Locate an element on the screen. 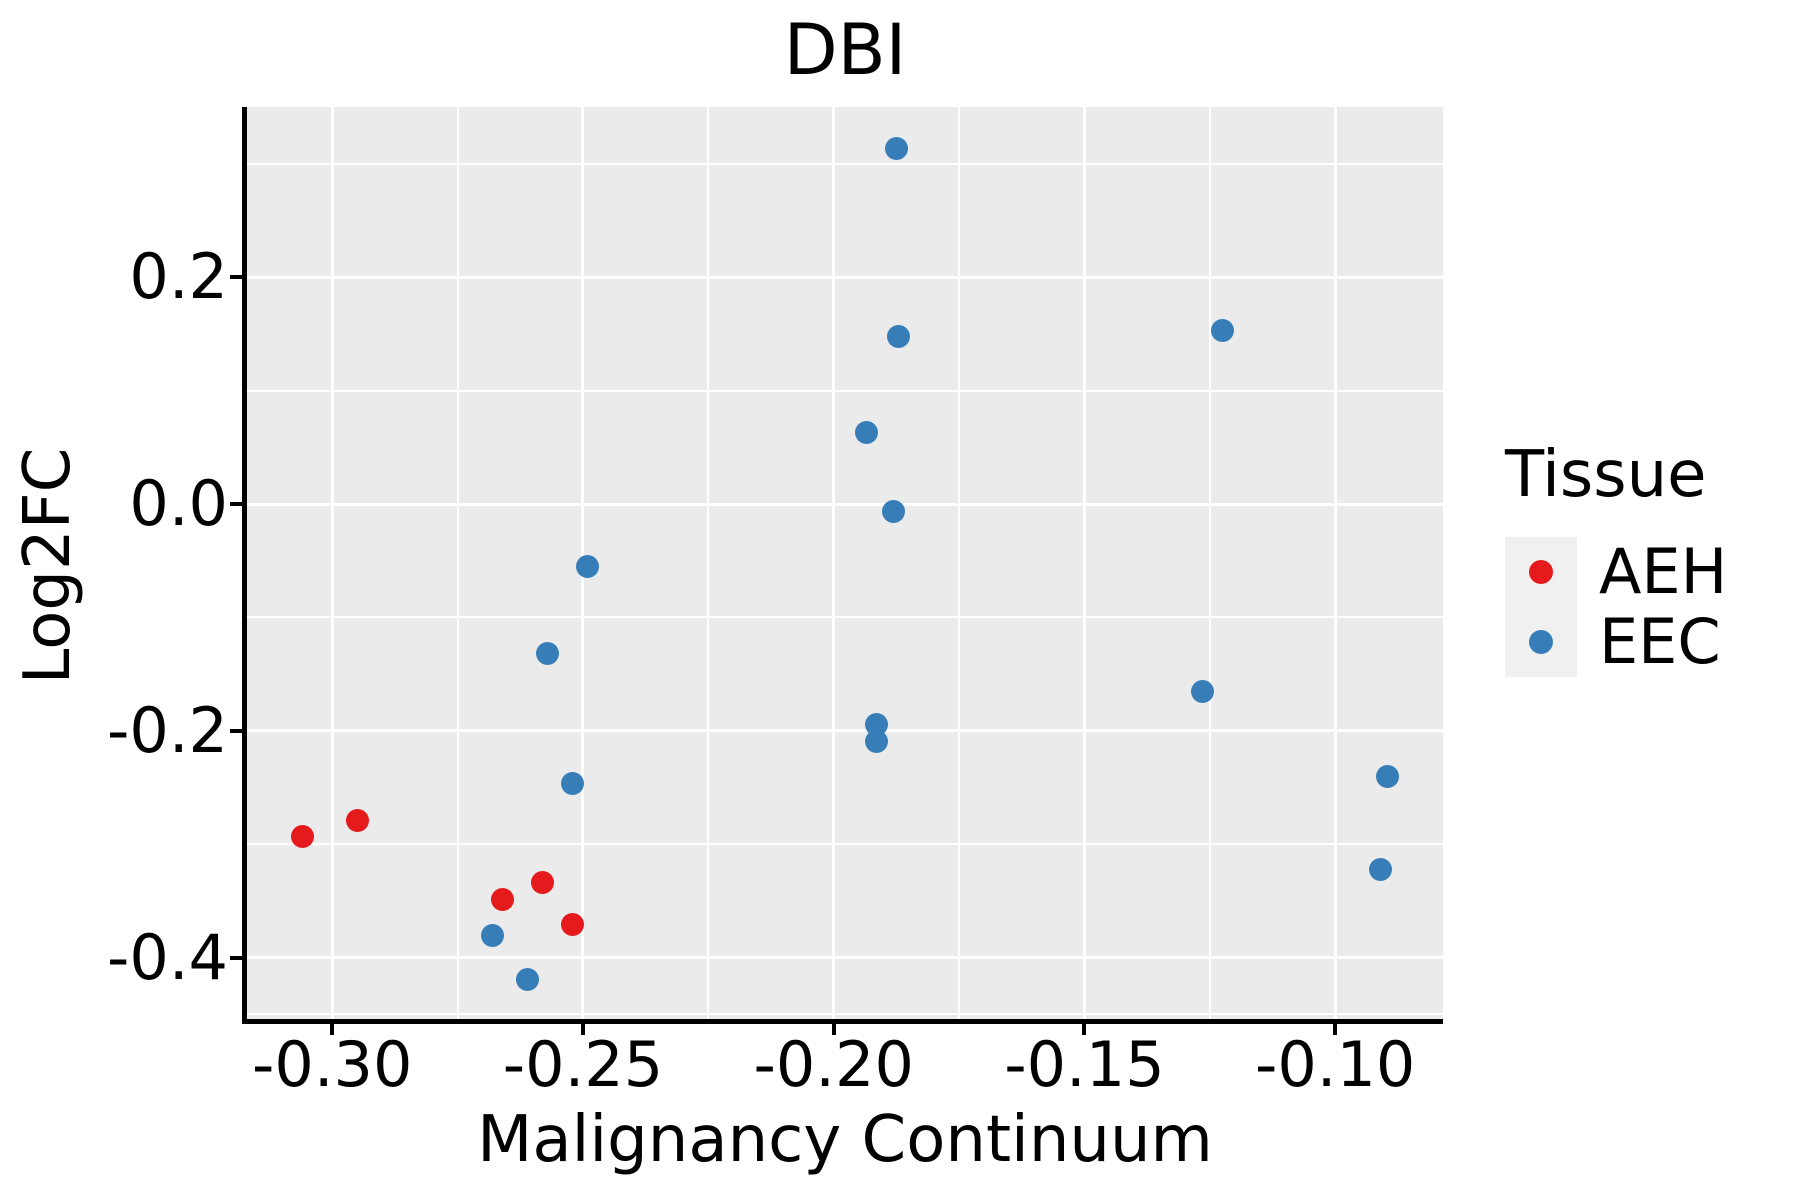  x-axis-line is located at coordinates (842, 1021).